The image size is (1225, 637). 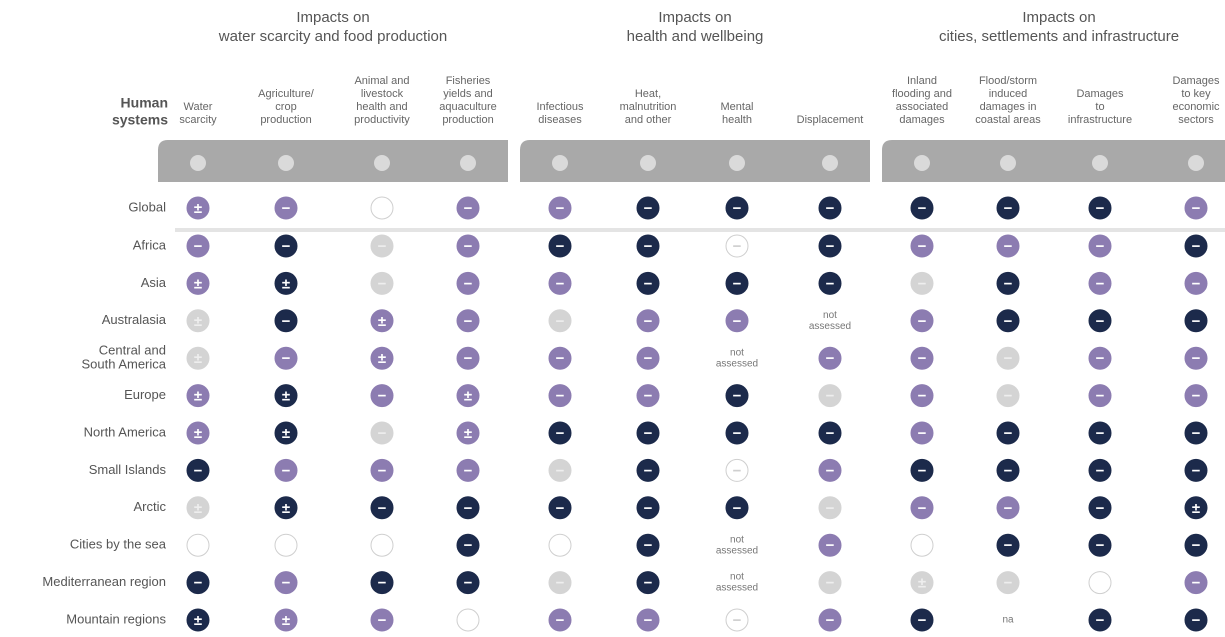 I want to click on row-label: South America, so click(x=123, y=364).